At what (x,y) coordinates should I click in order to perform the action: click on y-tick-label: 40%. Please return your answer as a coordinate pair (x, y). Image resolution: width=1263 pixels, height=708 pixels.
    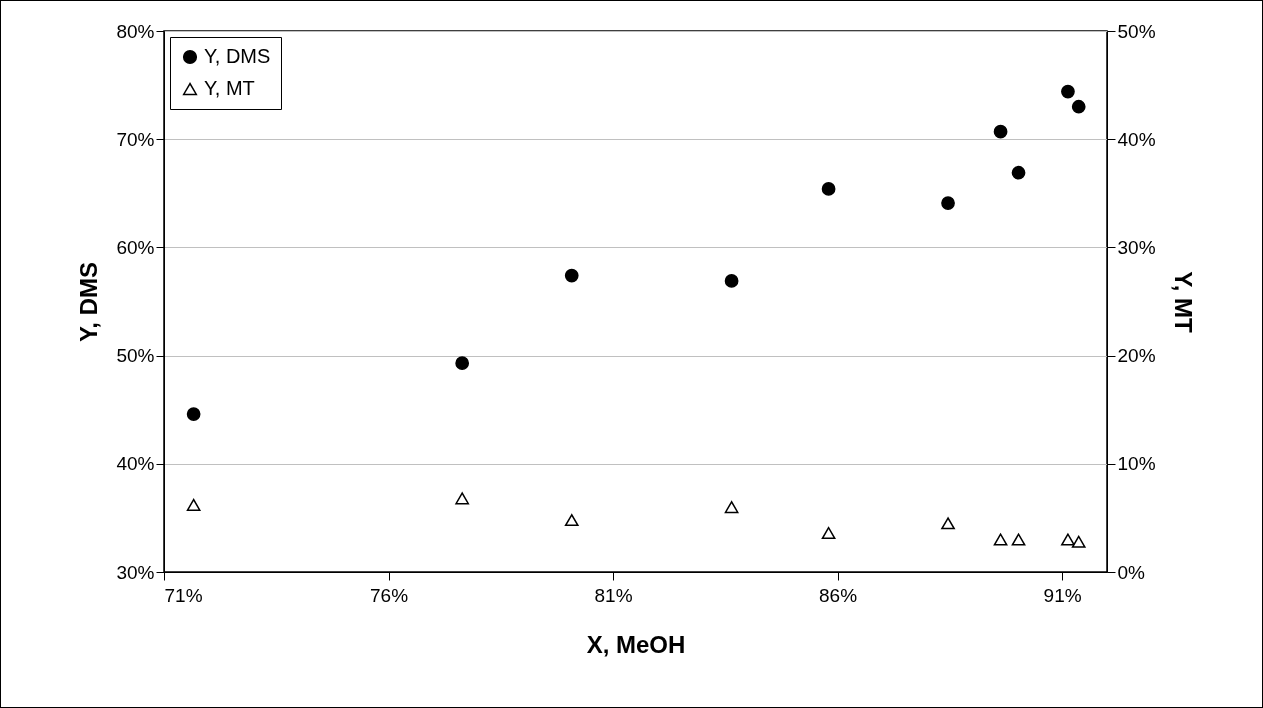
    Looking at the image, I should click on (135, 464).